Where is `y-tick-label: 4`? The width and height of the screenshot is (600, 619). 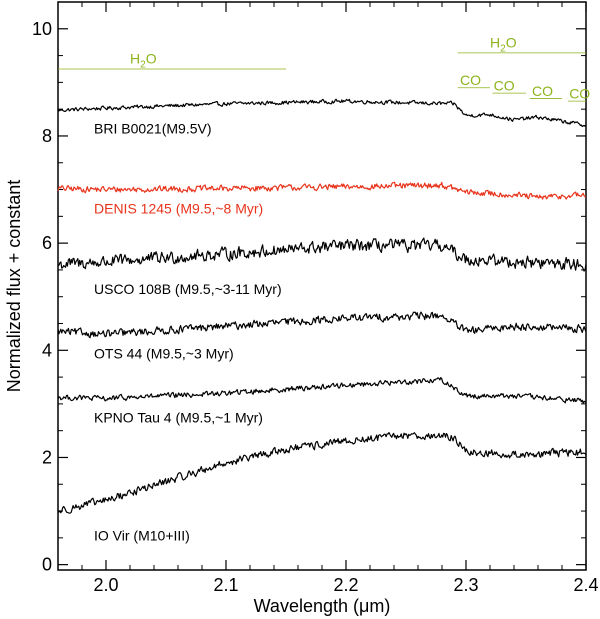
y-tick-label: 4 is located at coordinates (47, 350).